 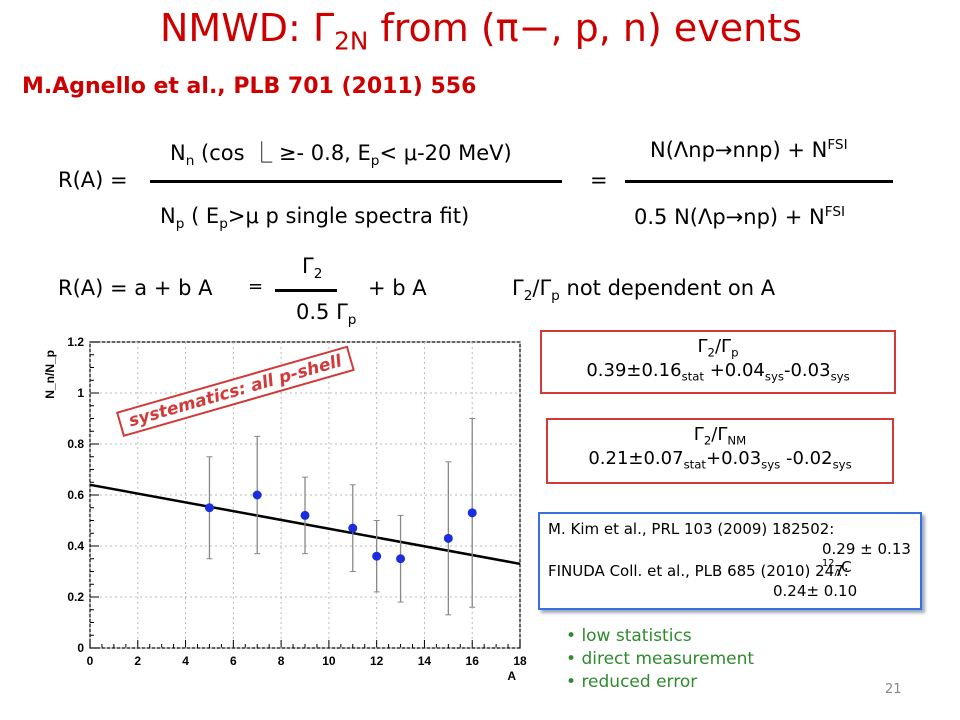 I want to click on title-post: , p, n) events, so click(x=676, y=28).